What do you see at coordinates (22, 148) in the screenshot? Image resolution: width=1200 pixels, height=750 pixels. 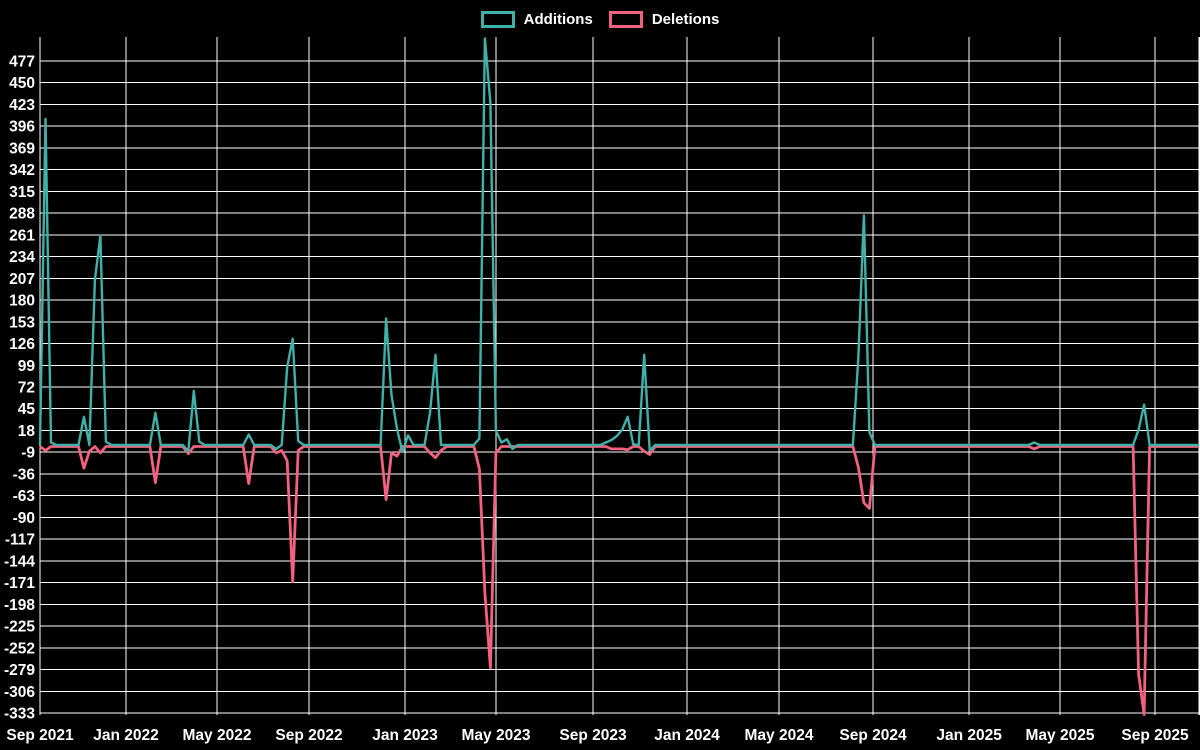 I see `y-tick-label: 369` at bounding box center [22, 148].